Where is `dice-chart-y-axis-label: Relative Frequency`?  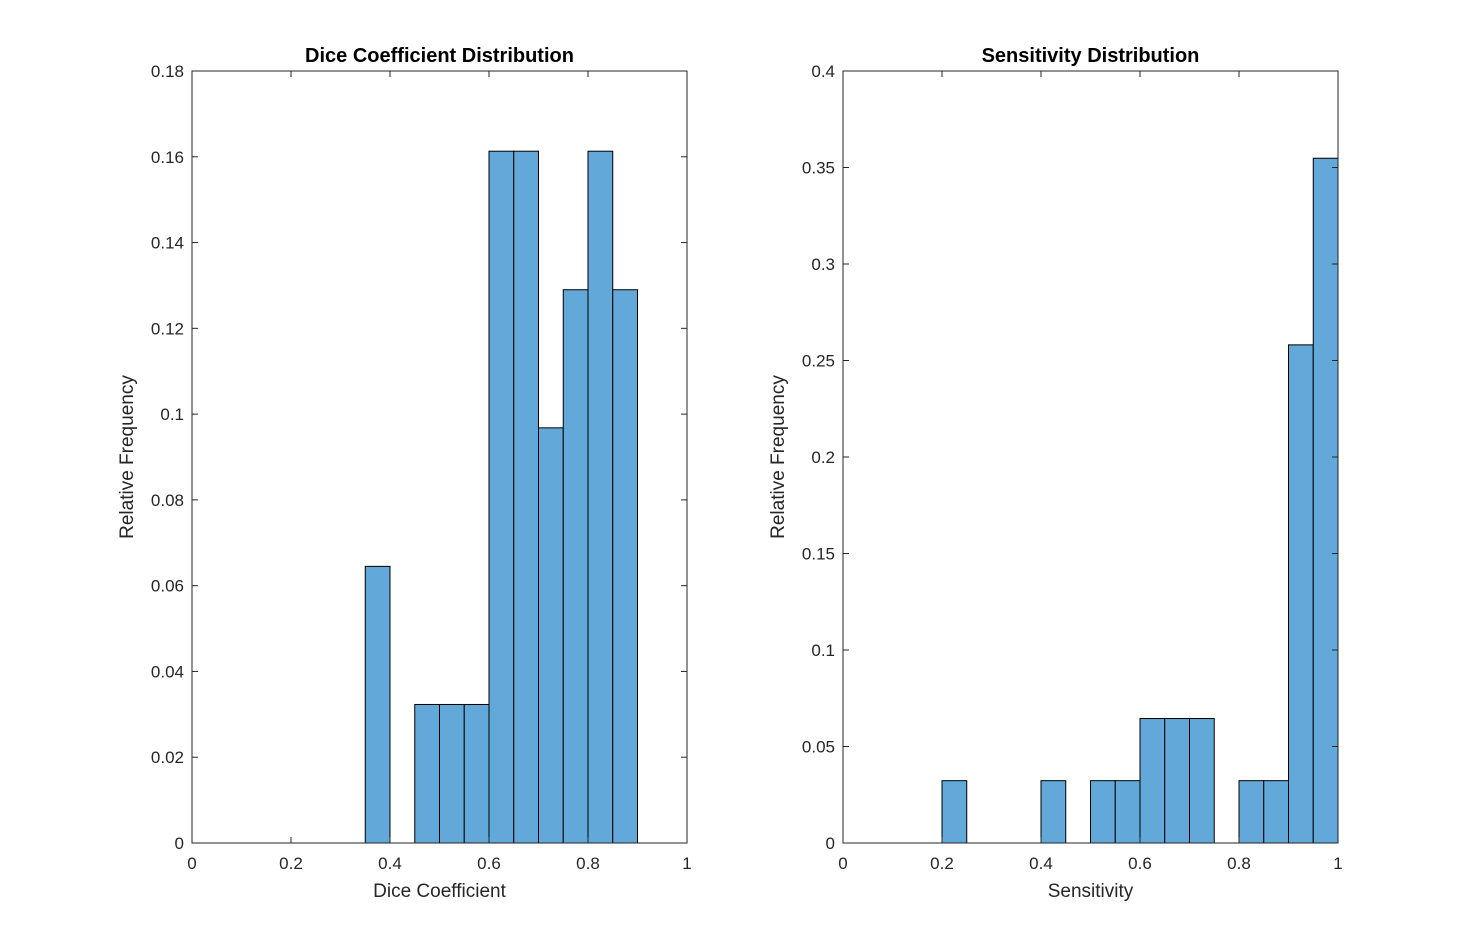
dice-chart-y-axis-label: Relative Frequency is located at coordinates (127, 457).